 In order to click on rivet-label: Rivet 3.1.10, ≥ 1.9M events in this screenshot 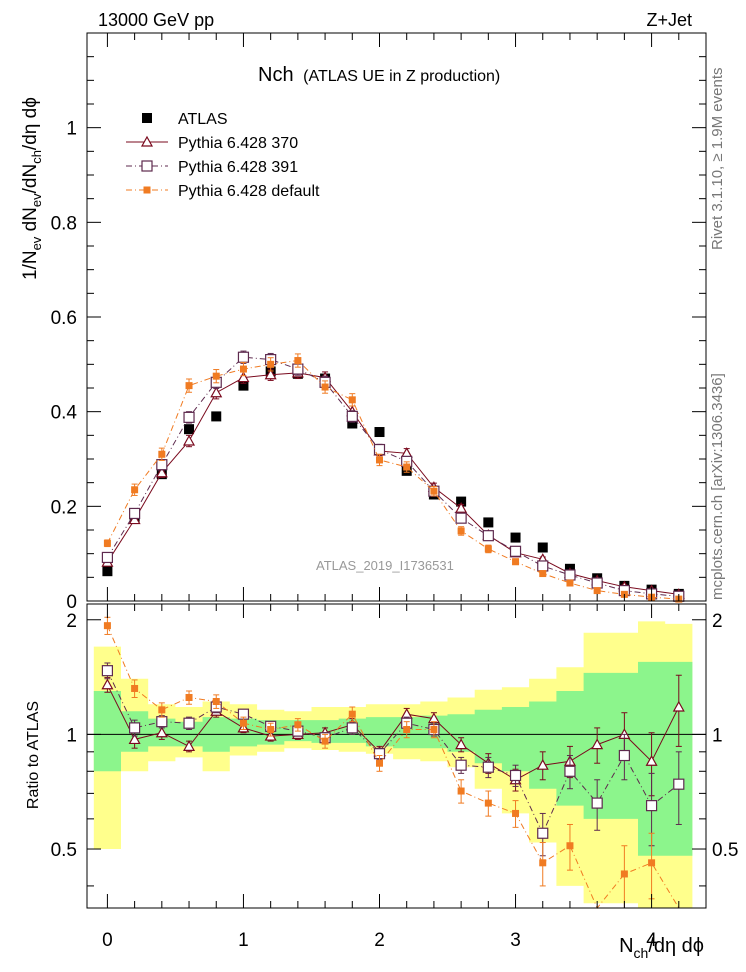, I will do `click(717, 159)`.